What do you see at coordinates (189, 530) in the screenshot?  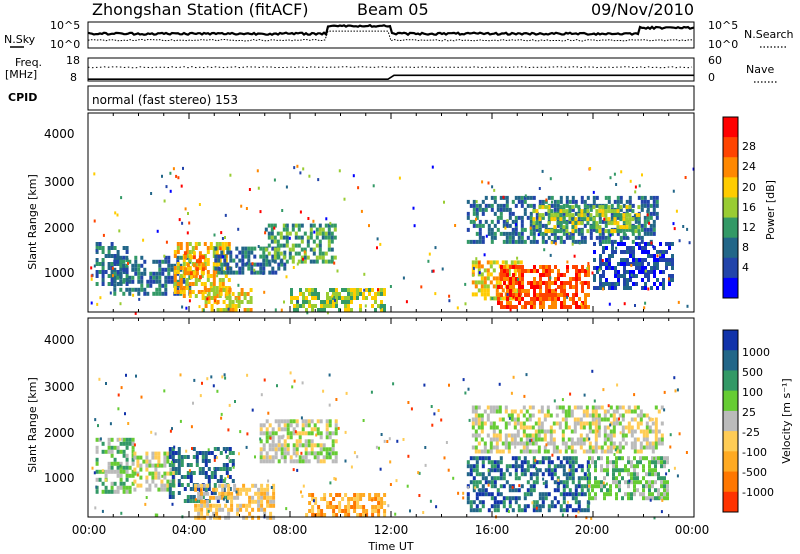 I see `xtick-0400: 04:00` at bounding box center [189, 530].